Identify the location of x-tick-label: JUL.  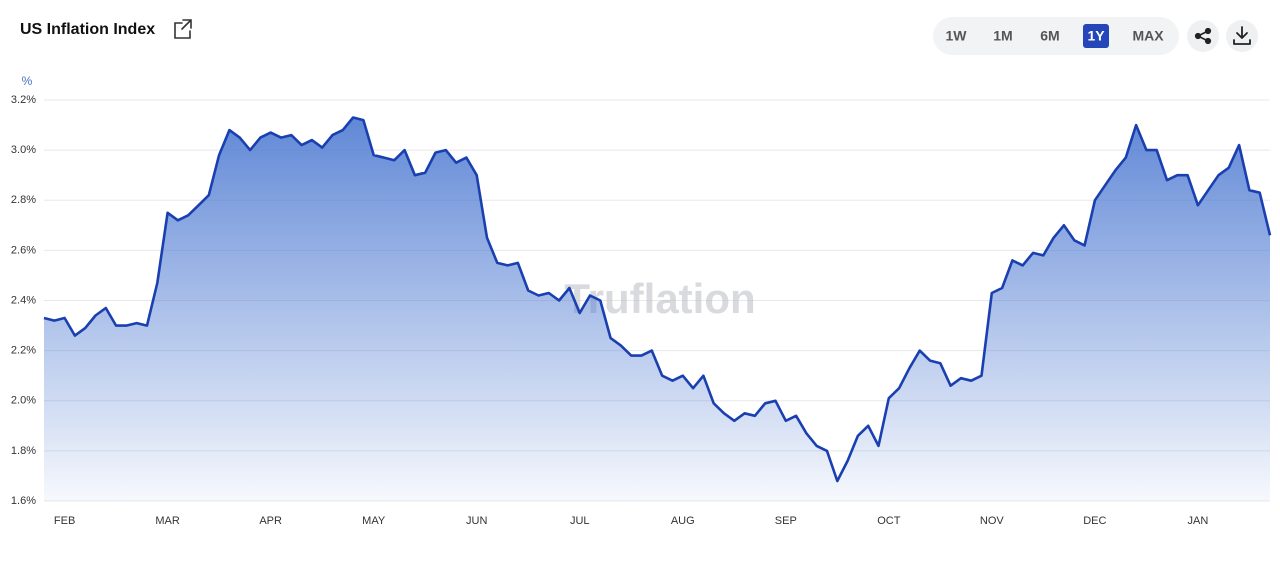
(580, 521).